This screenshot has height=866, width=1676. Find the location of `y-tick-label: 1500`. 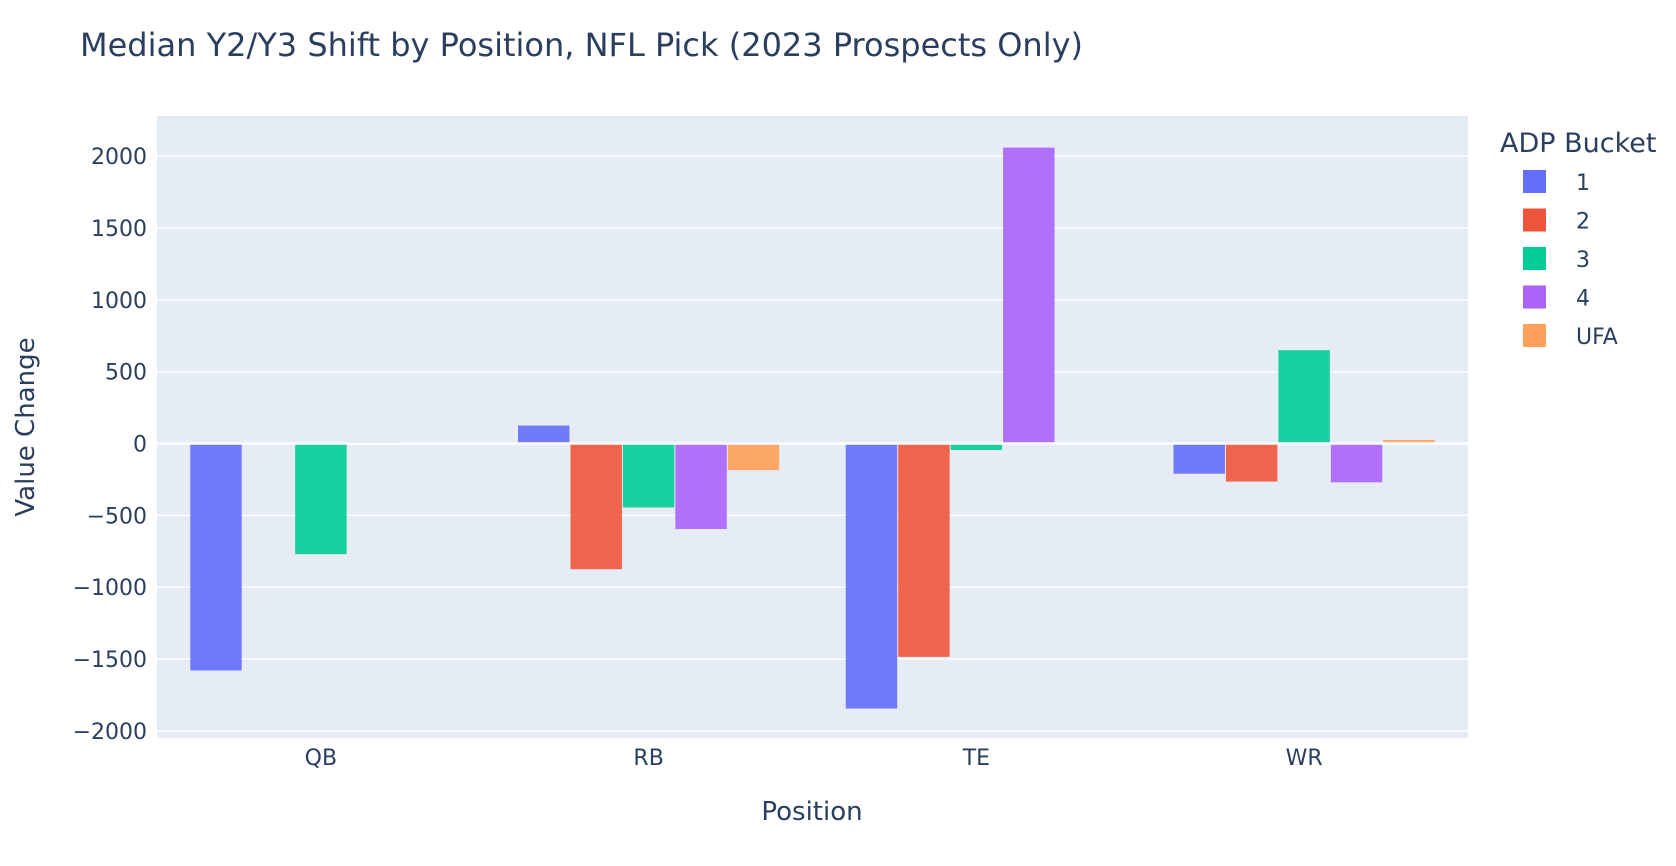

y-tick-label: 1500 is located at coordinates (119, 229).